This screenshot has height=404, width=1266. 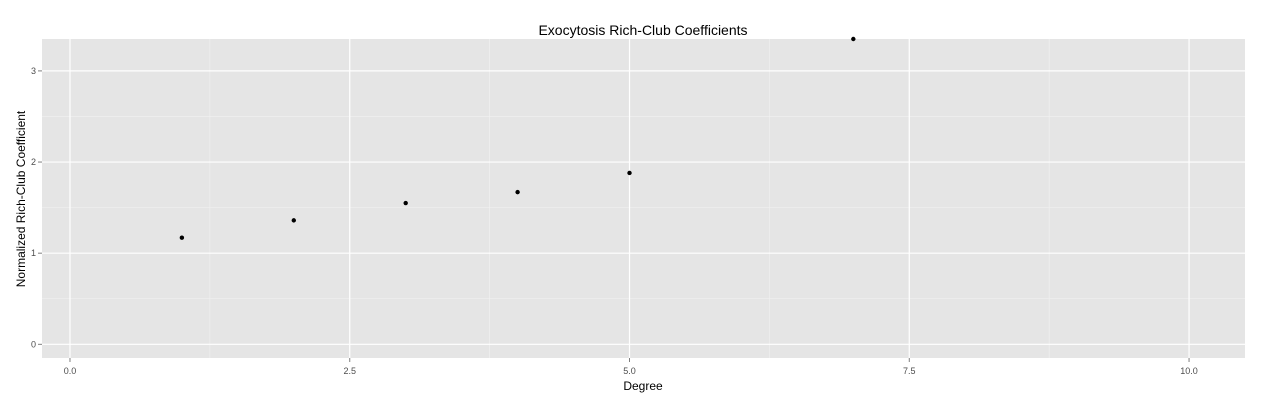 I want to click on y-axis-label: Normalized Rich-Club Coefficient, so click(x=21, y=198).